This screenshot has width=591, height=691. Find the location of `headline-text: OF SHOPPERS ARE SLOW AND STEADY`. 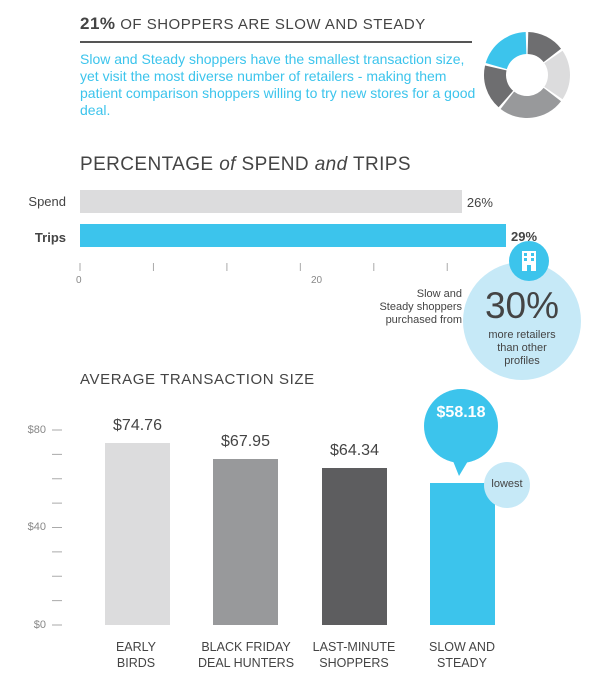

headline-text: OF SHOPPERS ARE SLOW AND STEADY is located at coordinates (273, 24).